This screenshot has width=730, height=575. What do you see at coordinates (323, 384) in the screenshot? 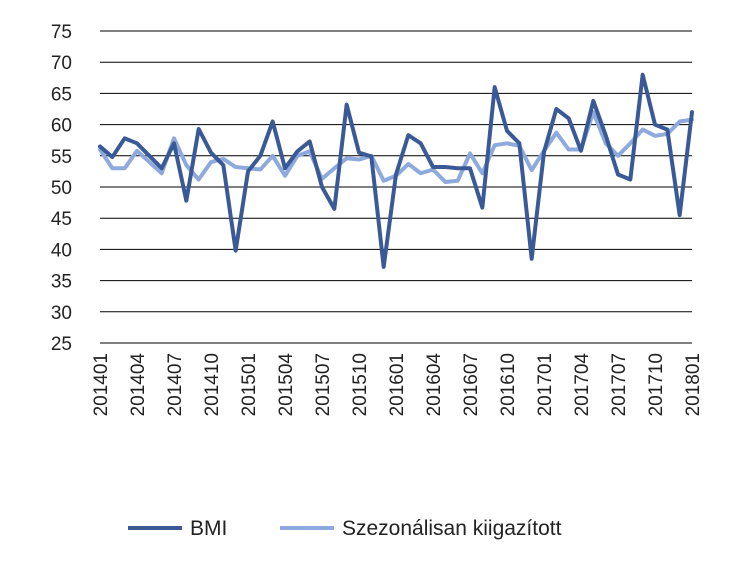
I see `x-tick-label: 201507` at bounding box center [323, 384].